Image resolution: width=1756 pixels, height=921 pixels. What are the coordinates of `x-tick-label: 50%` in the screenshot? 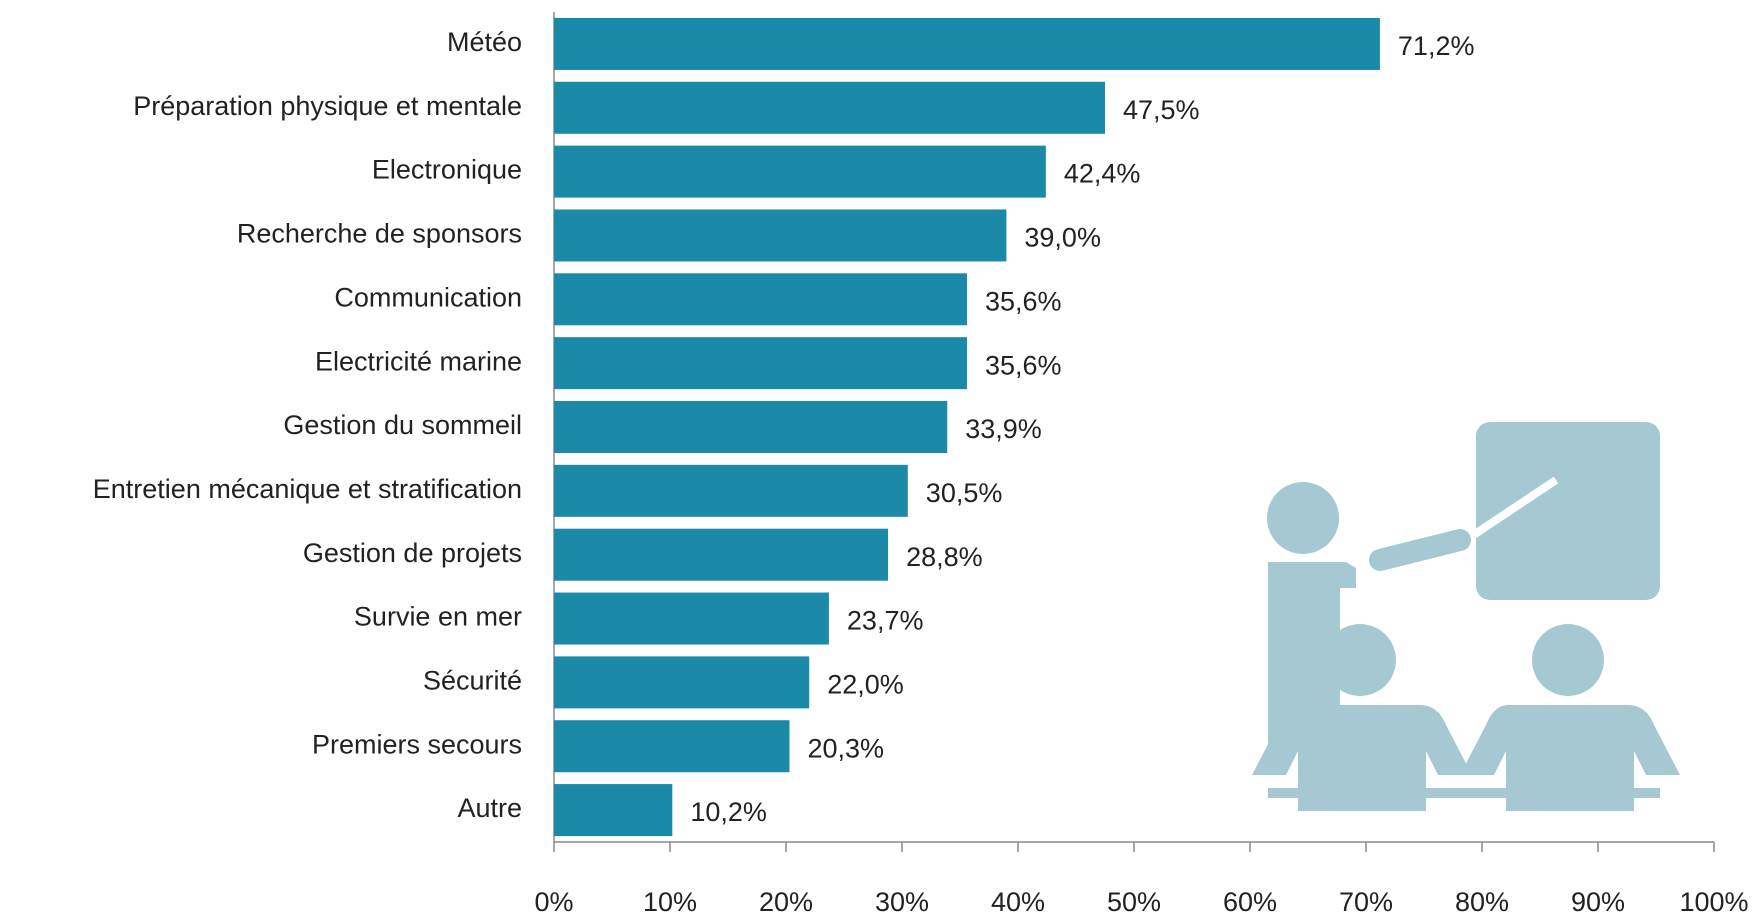 It's located at (1134, 902).